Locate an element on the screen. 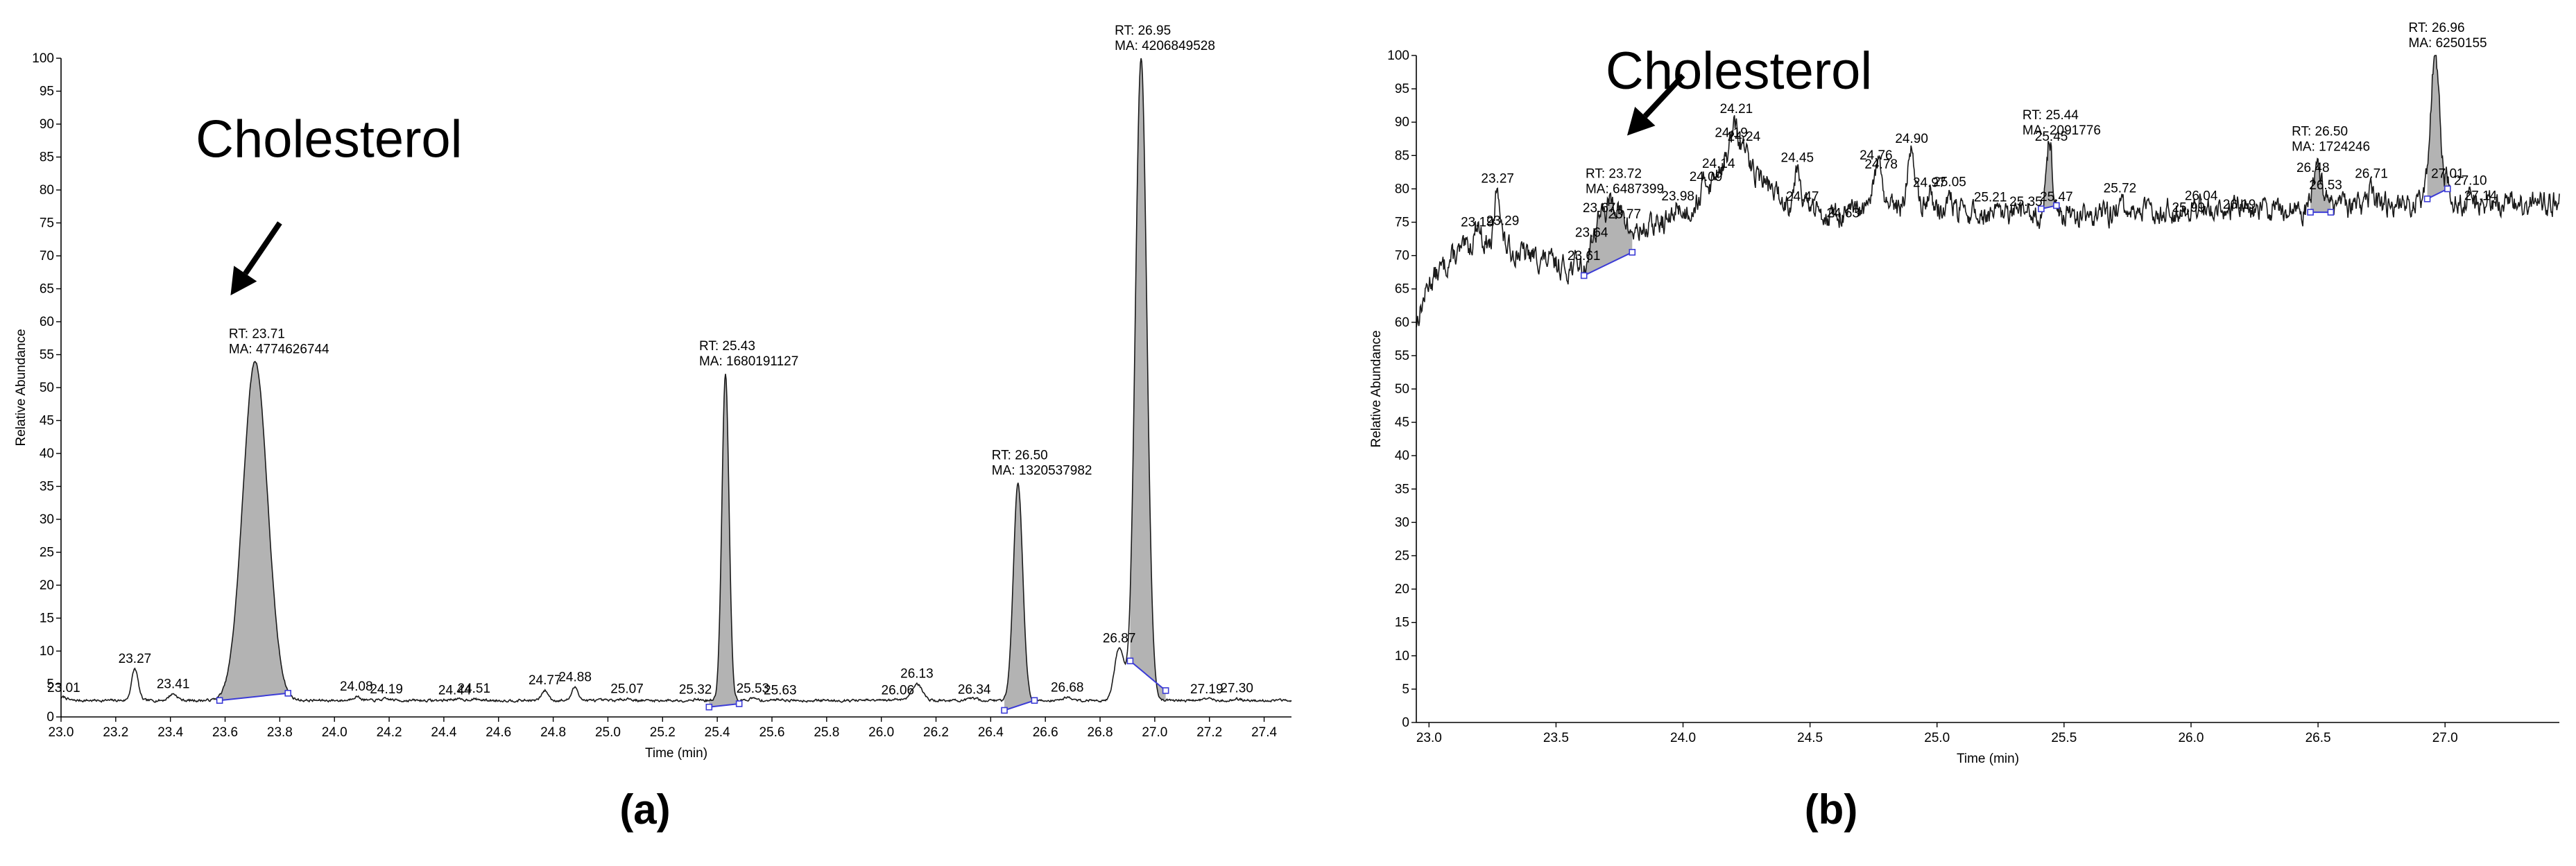 Image resolution: width=2576 pixels, height=866 pixels. y-tick-label: 70 is located at coordinates (1402, 256).